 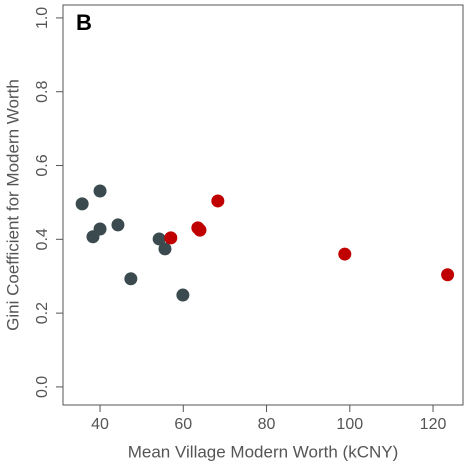 What do you see at coordinates (263, 451) in the screenshot?
I see `x-axis-title: Mean Village Modern Worth (kCNY)` at bounding box center [263, 451].